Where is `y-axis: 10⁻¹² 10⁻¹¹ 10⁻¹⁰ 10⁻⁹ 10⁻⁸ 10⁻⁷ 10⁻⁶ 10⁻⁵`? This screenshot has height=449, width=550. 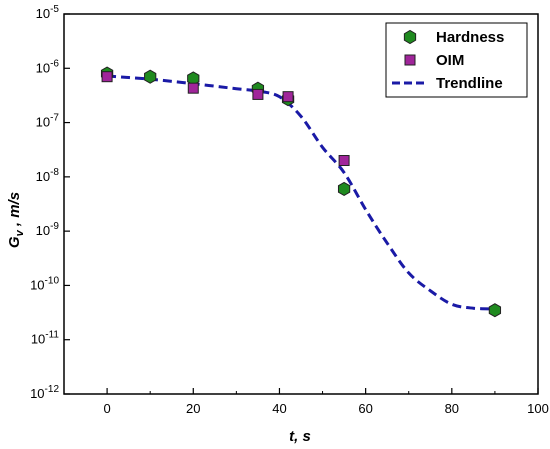
y-axis: 10⁻¹² 10⁻¹¹ 10⁻¹⁰ 10⁻⁹ 10⁻⁸ 10⁻⁷ 10⁻⁶ 10⁻⁵ is located at coordinates (50, 202).